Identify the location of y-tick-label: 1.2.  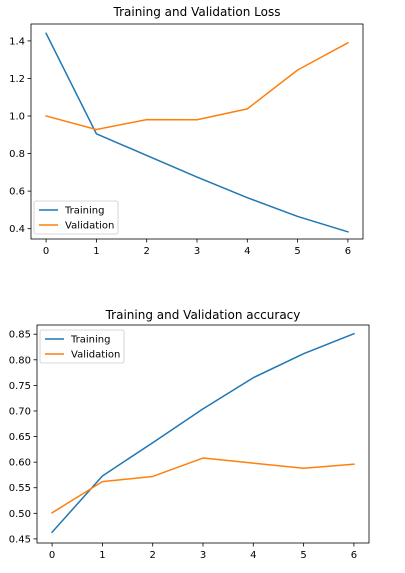
(17, 79).